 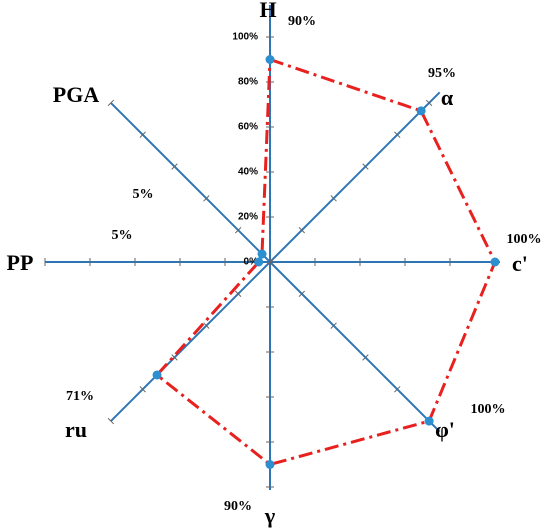 What do you see at coordinates (80, 396) in the screenshot?
I see `value-label: 71%` at bounding box center [80, 396].